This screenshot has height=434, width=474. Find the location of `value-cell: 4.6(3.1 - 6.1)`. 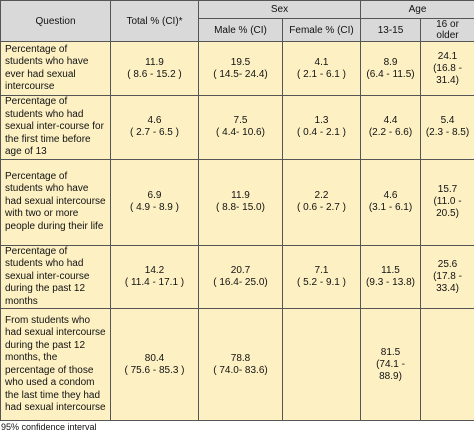

value-cell: 4.6(3.1 - 6.1) is located at coordinates (391, 202).